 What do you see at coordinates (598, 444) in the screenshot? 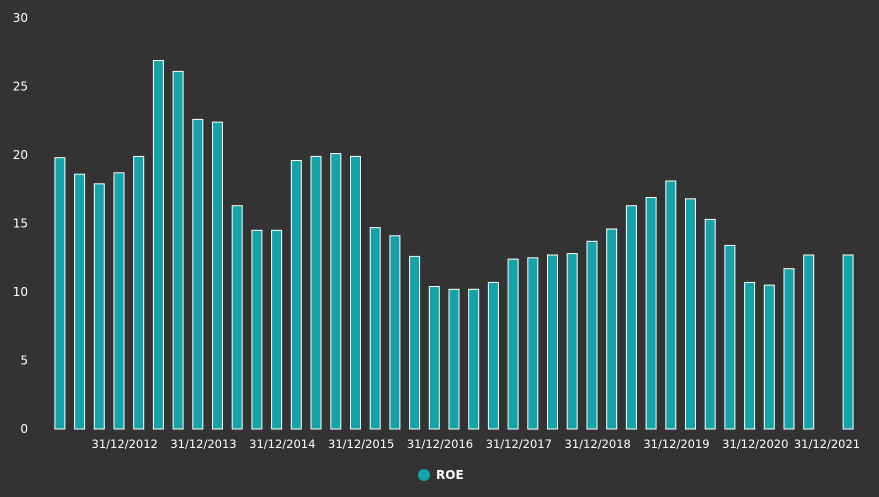
I see `x-tick-label: 31/12/2018` at bounding box center [598, 444].